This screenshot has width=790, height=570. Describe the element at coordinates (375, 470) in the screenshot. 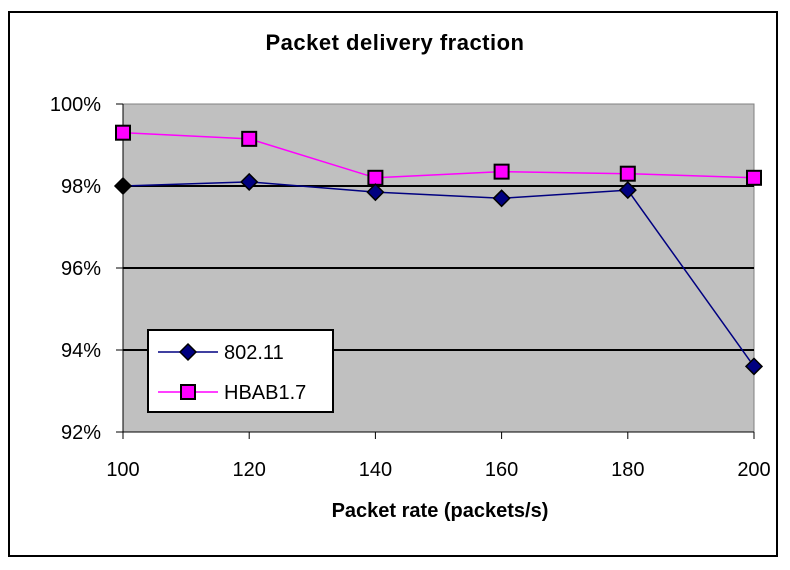

I see `x-tick-label: 140` at that location.